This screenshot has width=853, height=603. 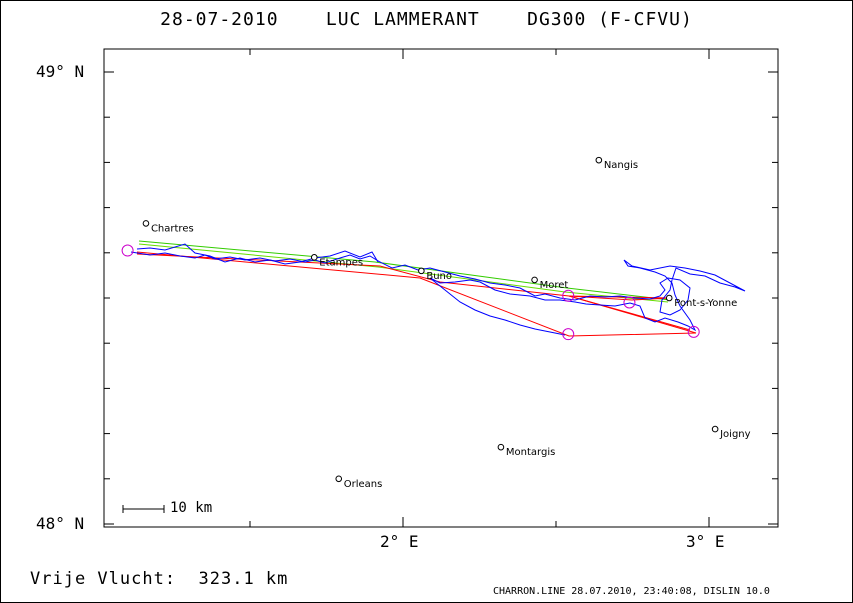 What do you see at coordinates (143, 509) in the screenshot?
I see `scale-bar` at bounding box center [143, 509].